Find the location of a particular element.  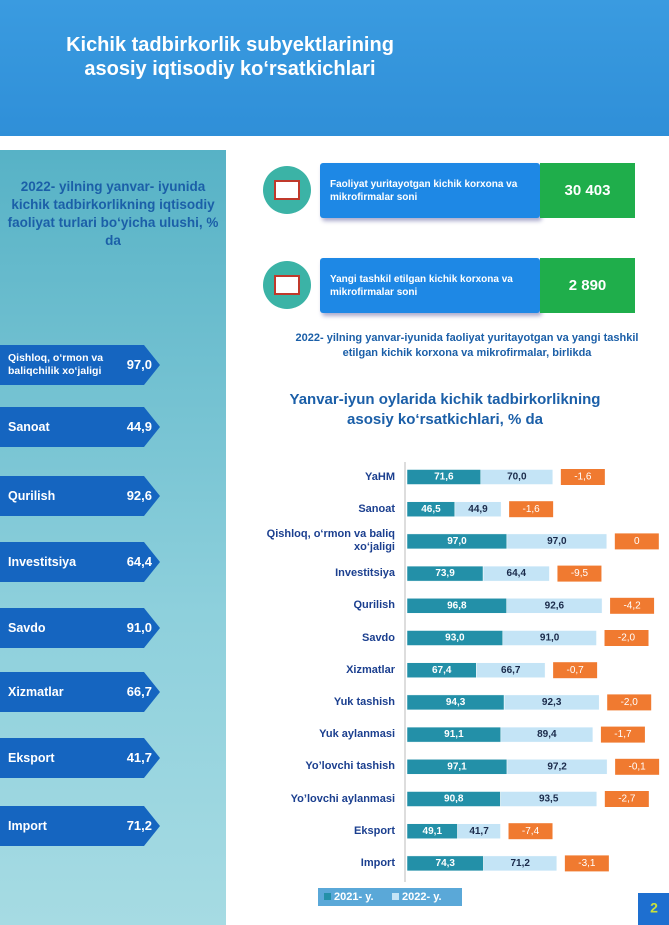

category-label: YaHM is located at coordinates (380, 476).